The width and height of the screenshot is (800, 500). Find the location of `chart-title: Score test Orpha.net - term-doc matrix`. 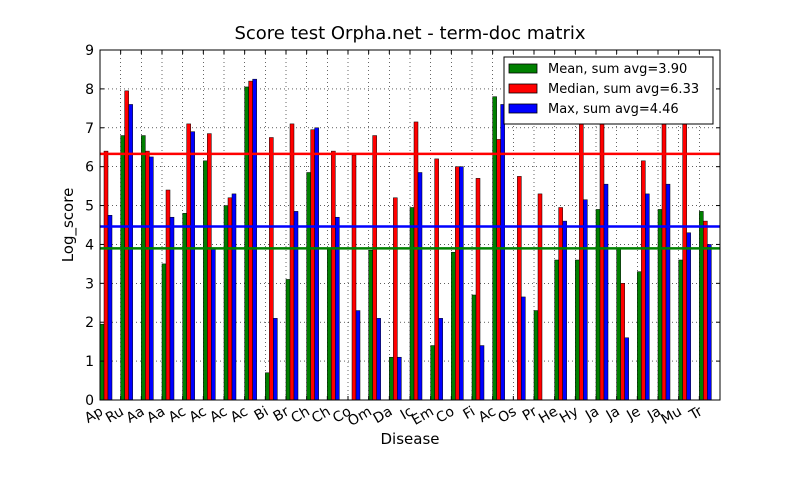

chart-title: Score test Orpha.net - term-doc matrix is located at coordinates (409, 33).